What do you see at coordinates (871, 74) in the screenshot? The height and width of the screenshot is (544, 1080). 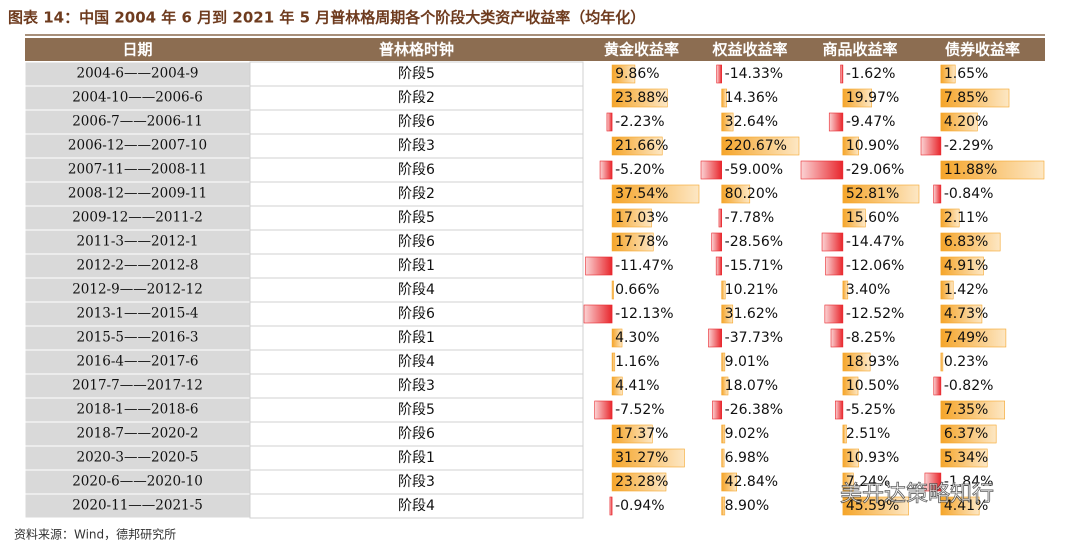 I see `value-label: -1.62%` at bounding box center [871, 74].